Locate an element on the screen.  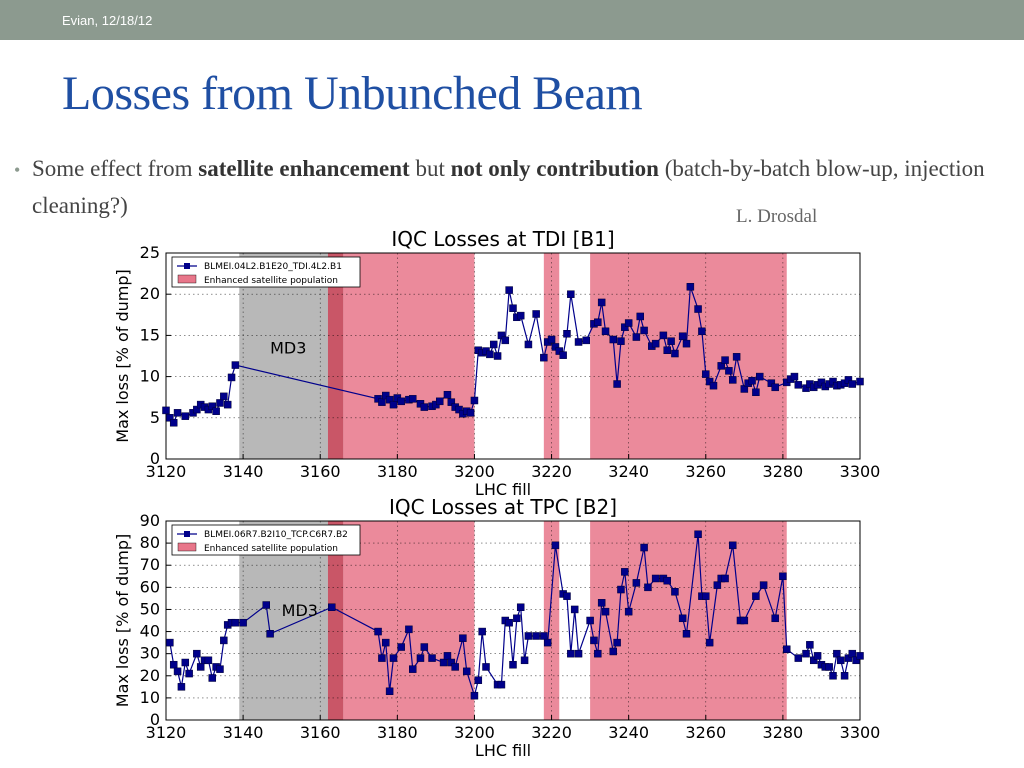
x-axis-label: LHC fill is located at coordinates (503, 750).